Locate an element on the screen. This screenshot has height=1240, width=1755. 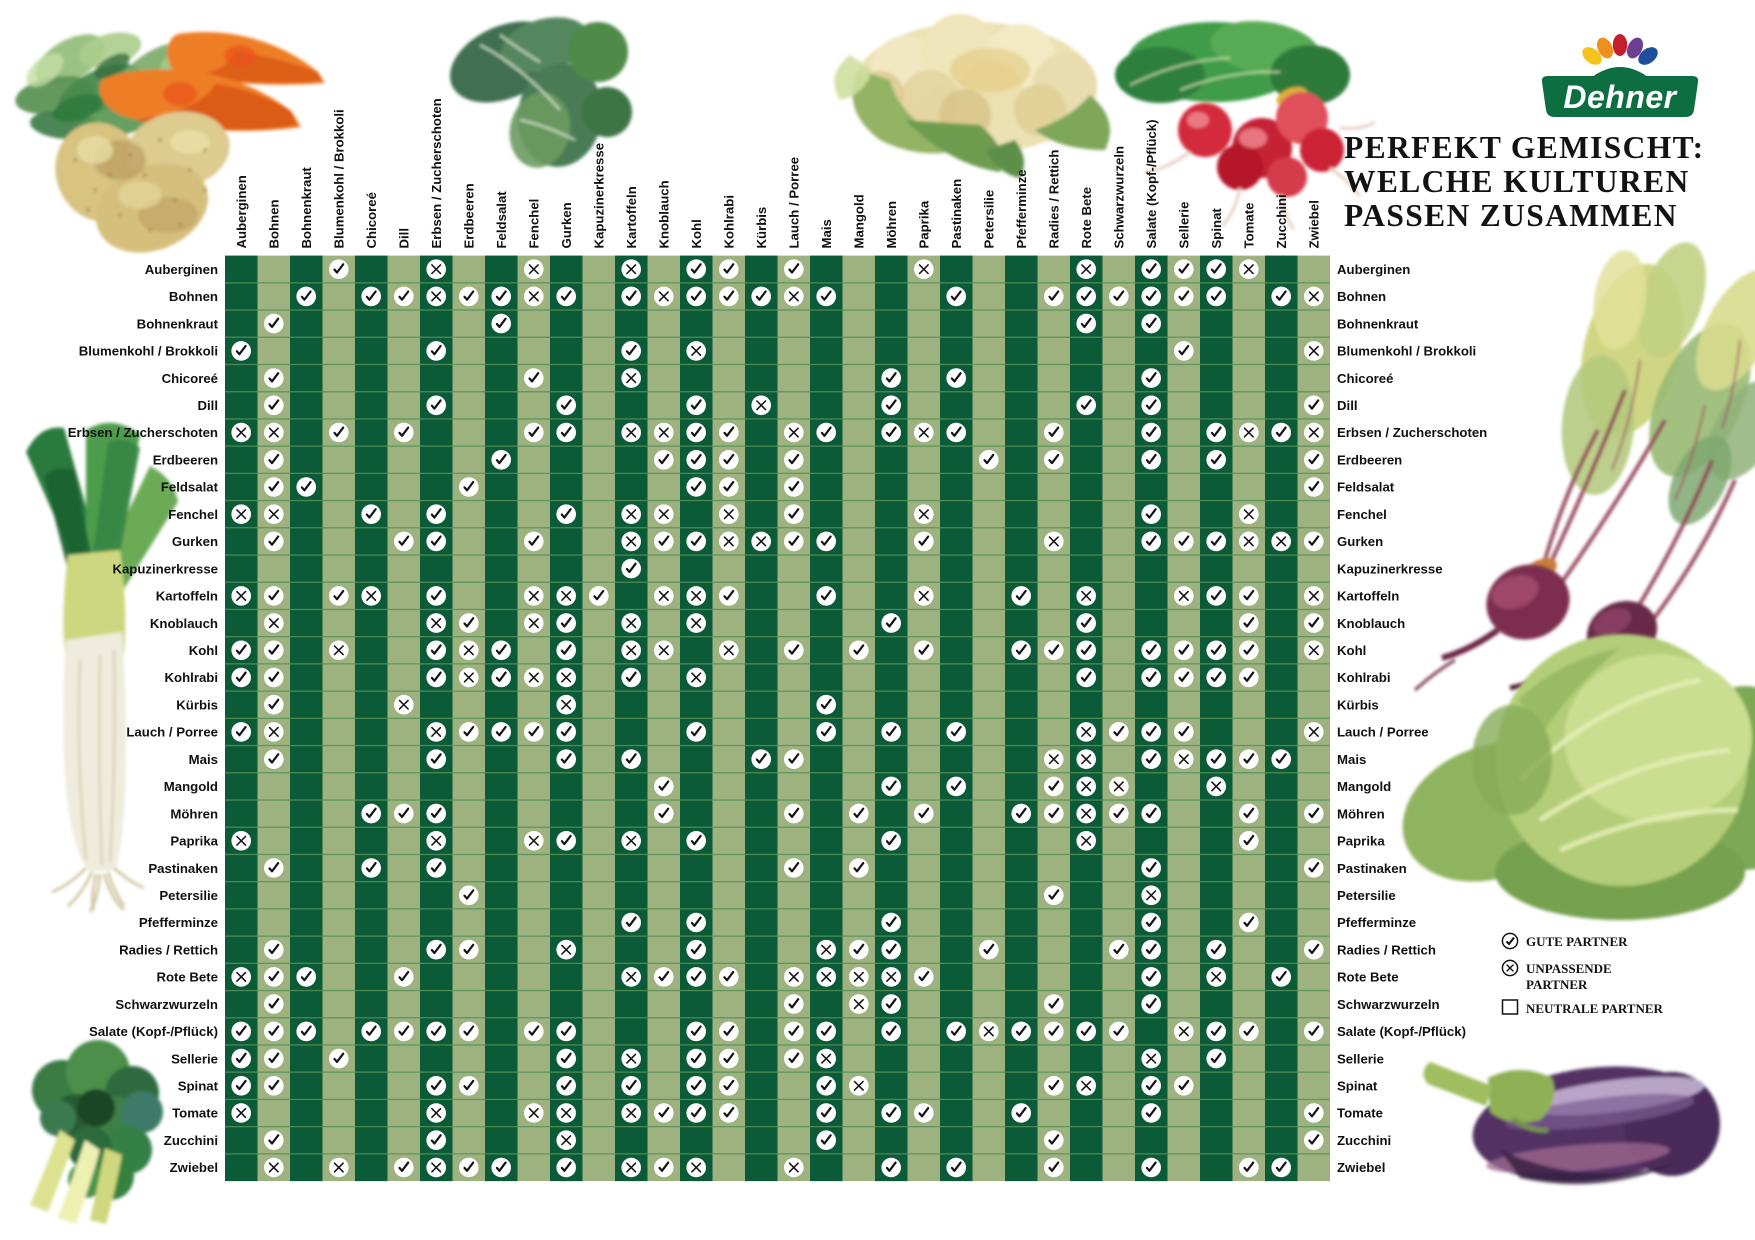
svg-text: PARTNER is located at coordinates (1557, 984).